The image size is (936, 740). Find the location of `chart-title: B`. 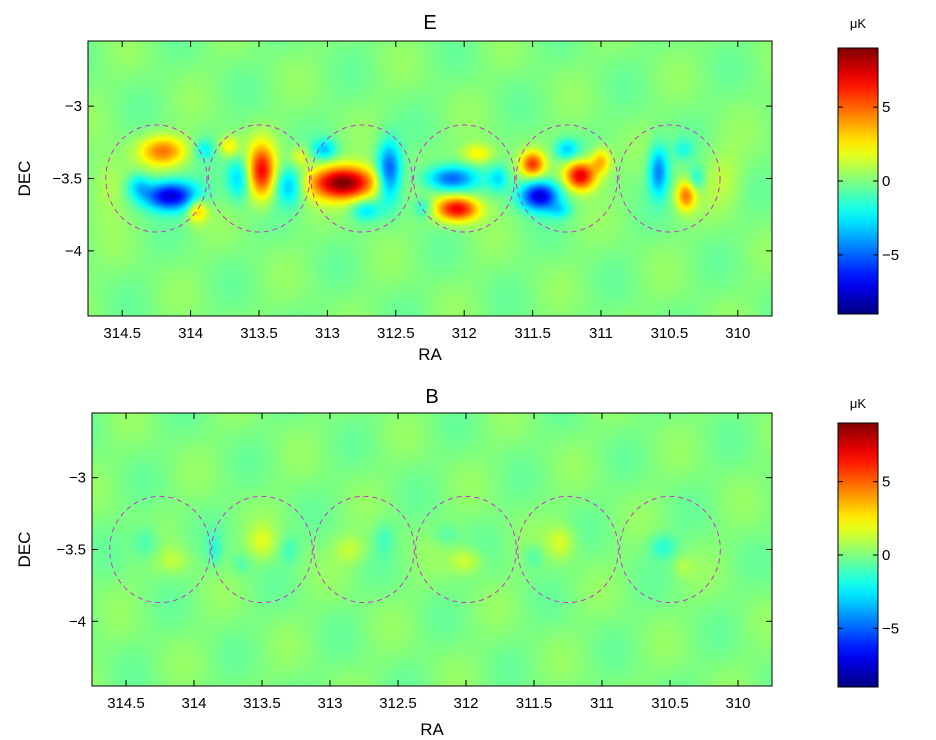

chart-title: B is located at coordinates (431, 397).